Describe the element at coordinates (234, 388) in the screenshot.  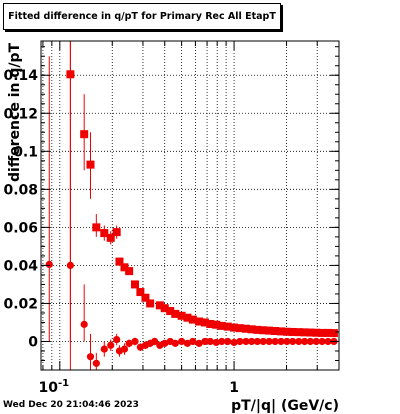
I see `x-tick-label: 1` at that location.